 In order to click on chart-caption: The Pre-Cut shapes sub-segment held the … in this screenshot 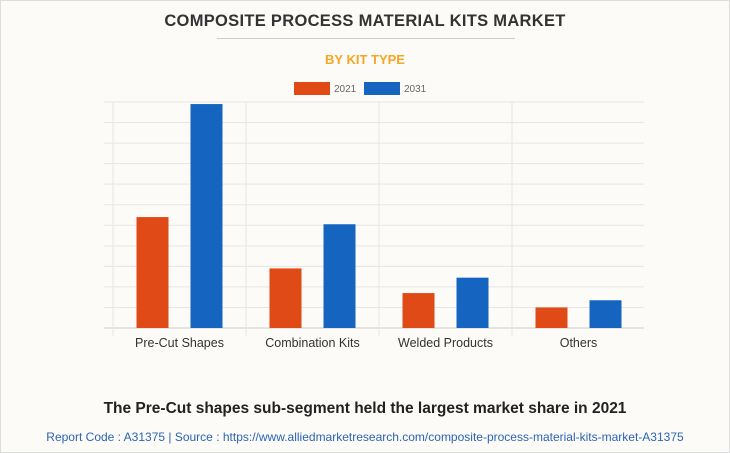, I will do `click(365, 408)`.